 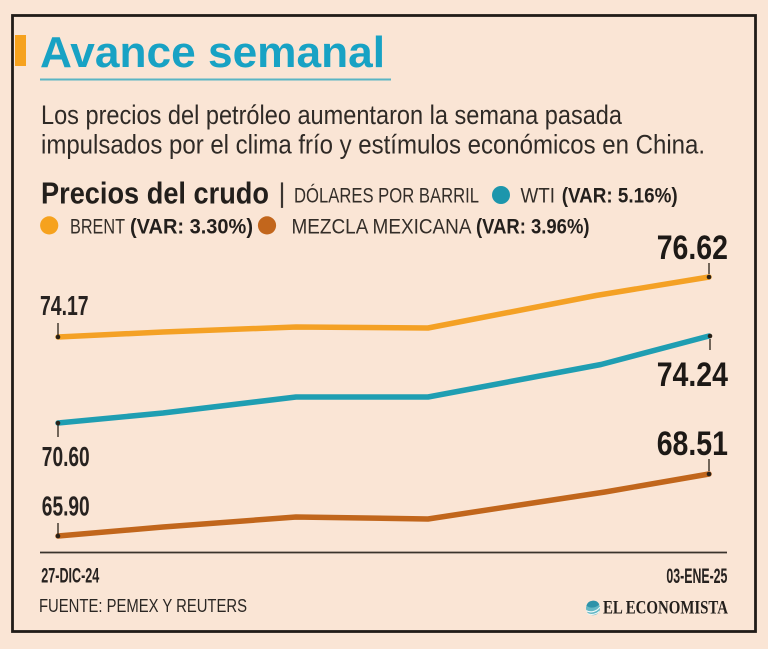 What do you see at coordinates (212, 52) in the screenshot?
I see `svg-text: Avance semanal` at bounding box center [212, 52].